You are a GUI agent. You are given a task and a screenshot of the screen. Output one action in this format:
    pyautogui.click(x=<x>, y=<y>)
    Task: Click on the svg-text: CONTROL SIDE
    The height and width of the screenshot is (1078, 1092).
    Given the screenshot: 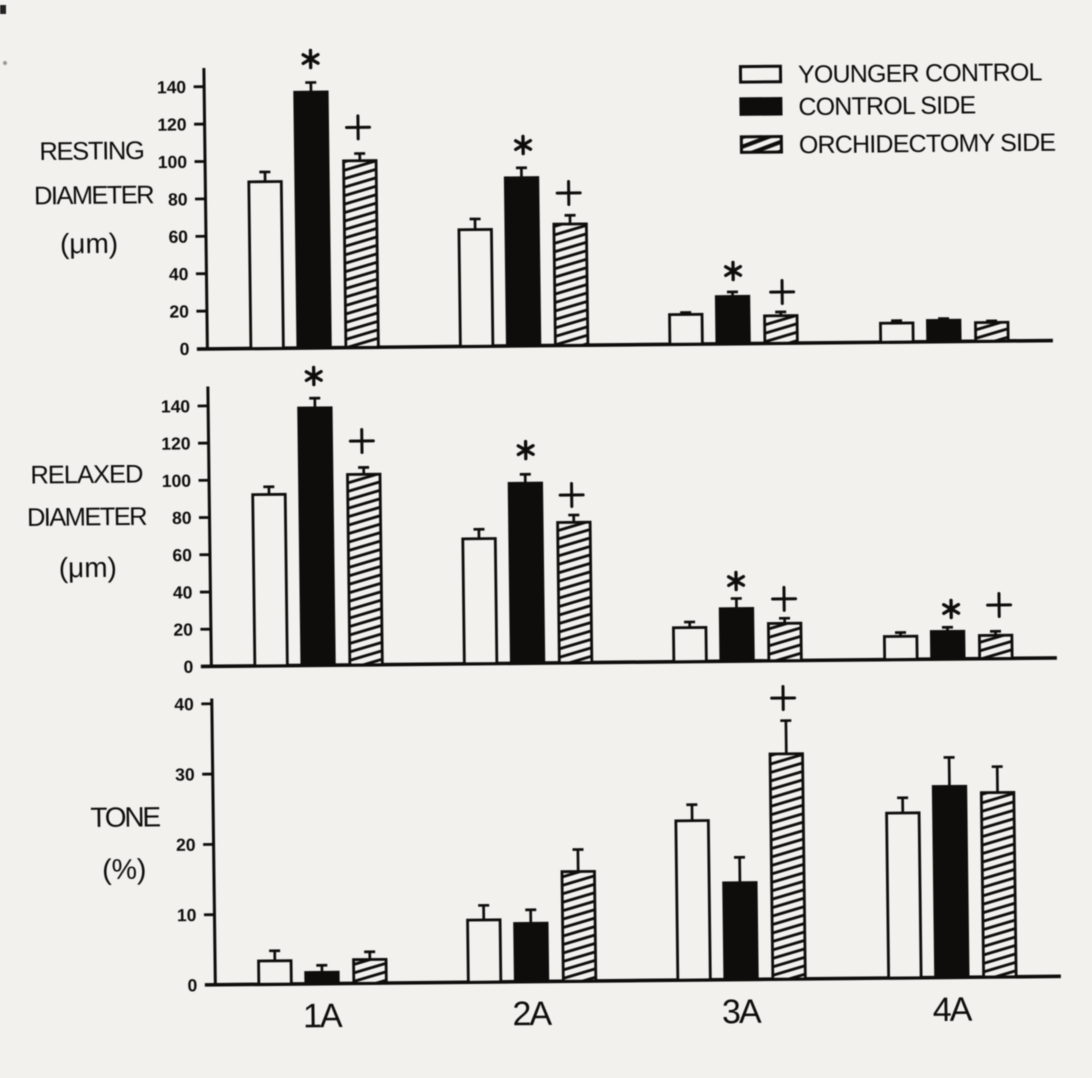 What is the action you would take?
    pyautogui.click(x=886, y=106)
    